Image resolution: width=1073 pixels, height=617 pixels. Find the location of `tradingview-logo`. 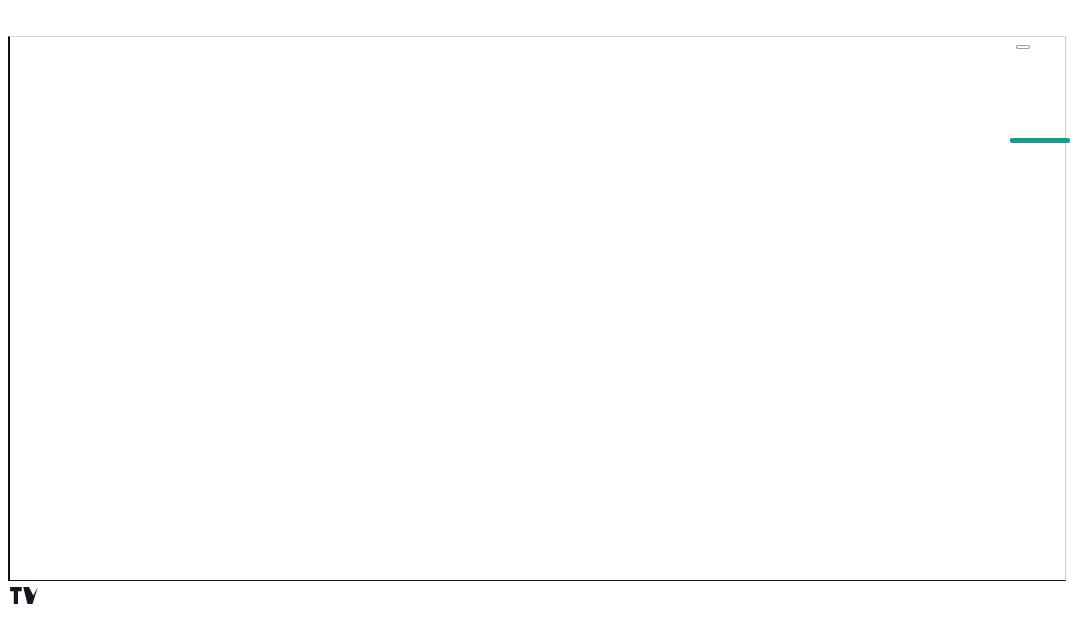

tradingview-logo is located at coordinates (27, 595).